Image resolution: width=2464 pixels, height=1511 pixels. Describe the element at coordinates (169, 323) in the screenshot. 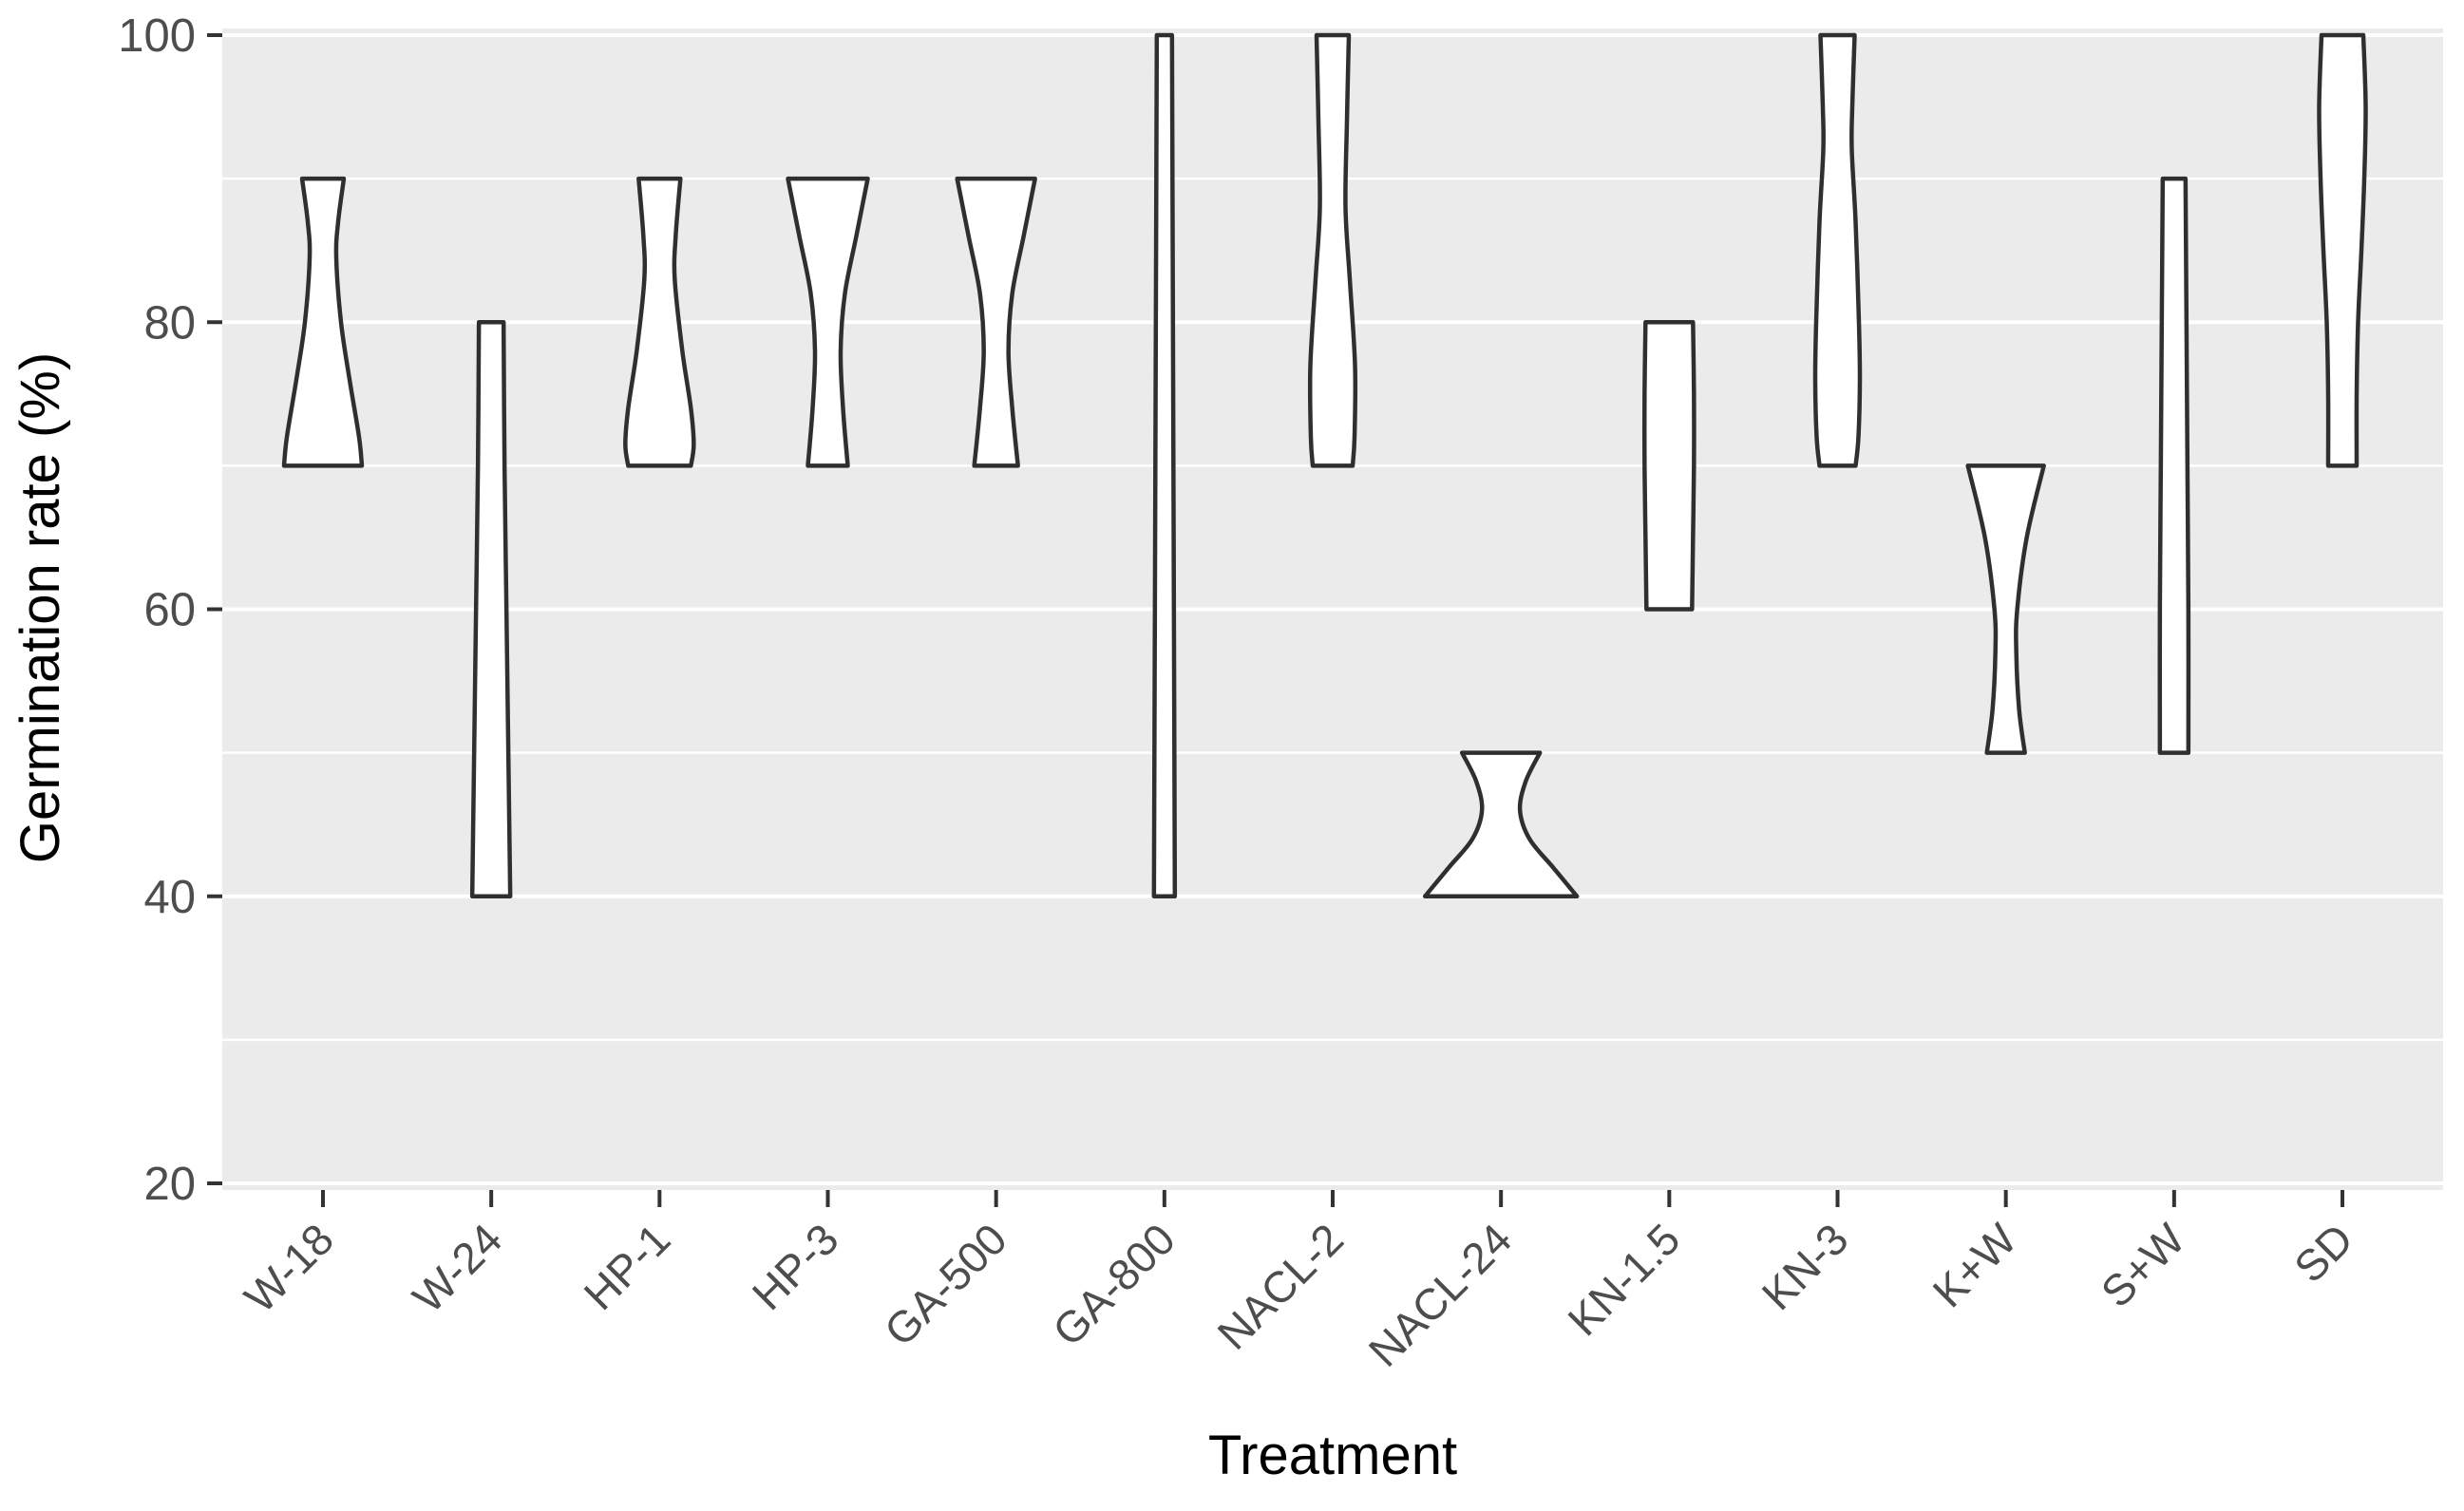

I see `y-tick-label: 80` at that location.